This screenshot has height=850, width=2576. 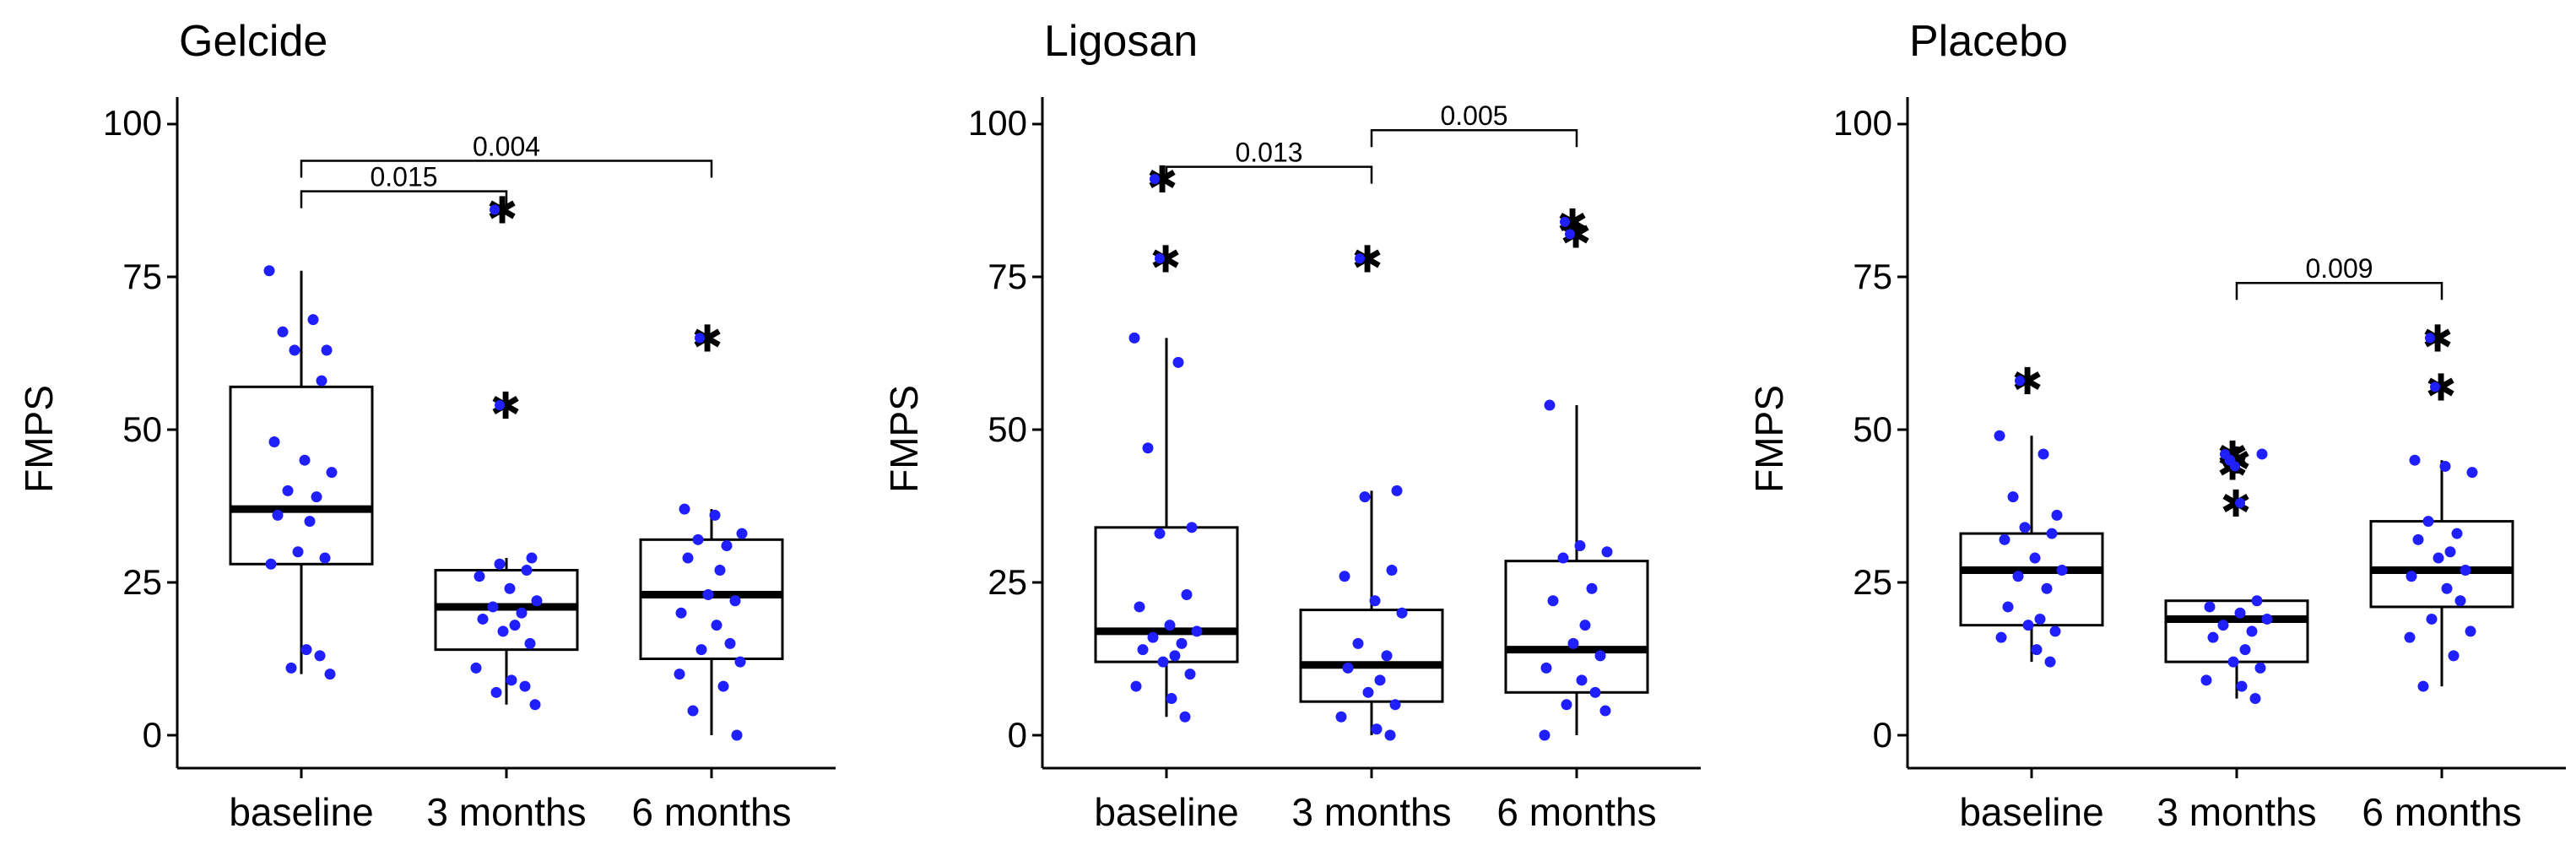 I want to click on y-tick-label: 50, so click(x=1007, y=429).